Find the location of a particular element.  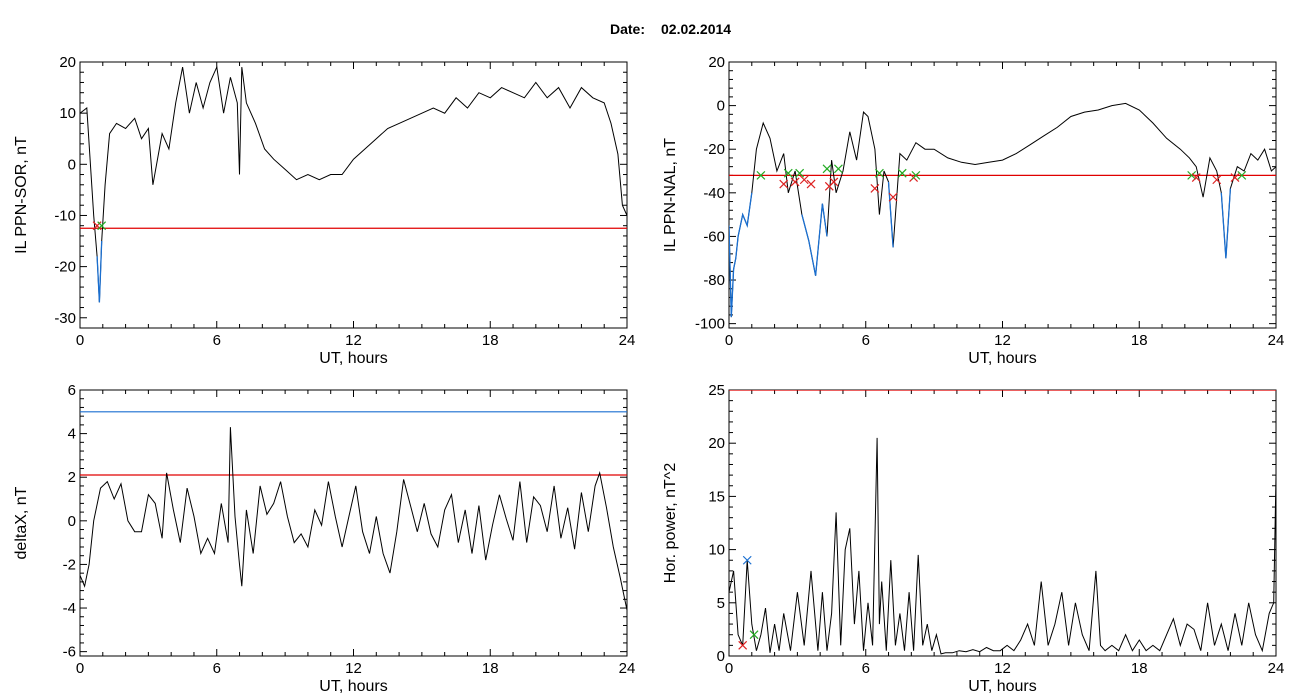

y-tick-label: 15 is located at coordinates (716, 496).